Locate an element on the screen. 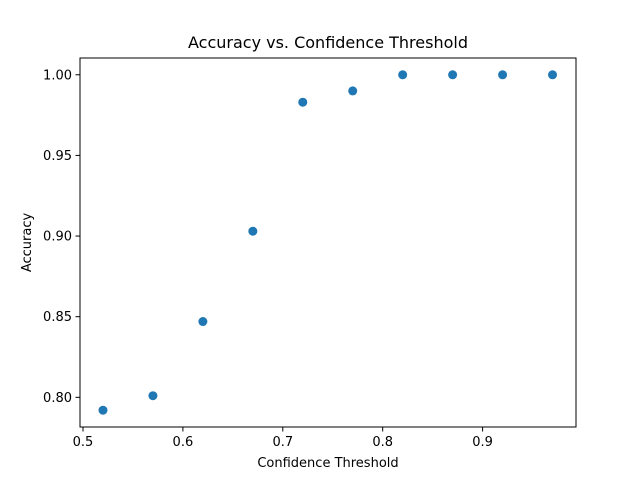  x-axis-ticks: 0.5 0.6 0.7 0.8 0.9 is located at coordinates (283, 438).